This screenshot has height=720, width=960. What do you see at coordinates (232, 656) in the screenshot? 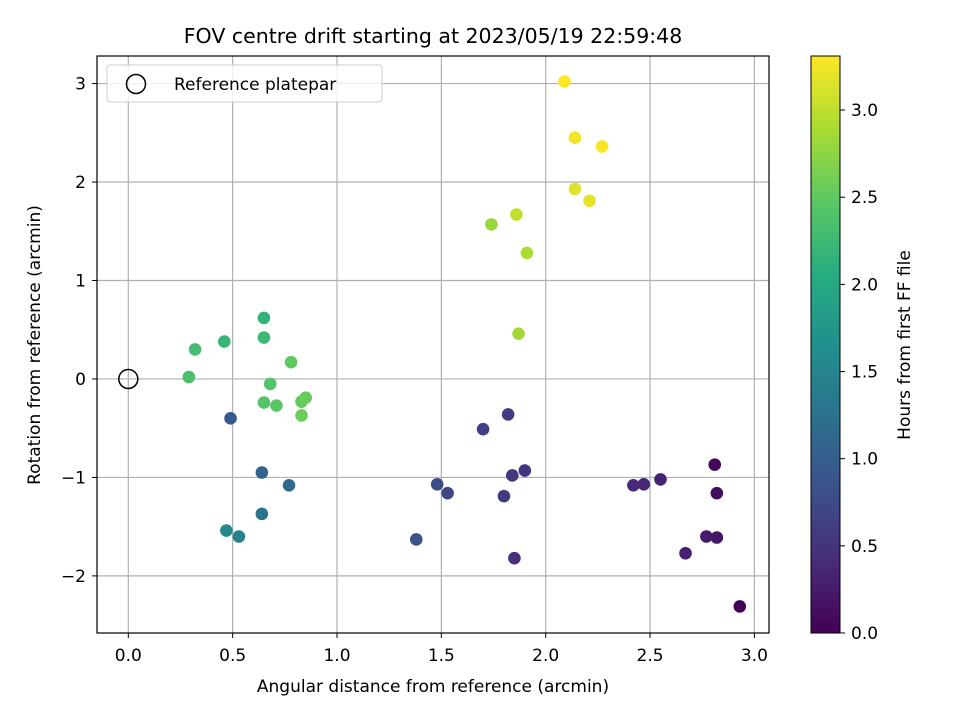
I see `x-tick-label: 0.5` at bounding box center [232, 656].